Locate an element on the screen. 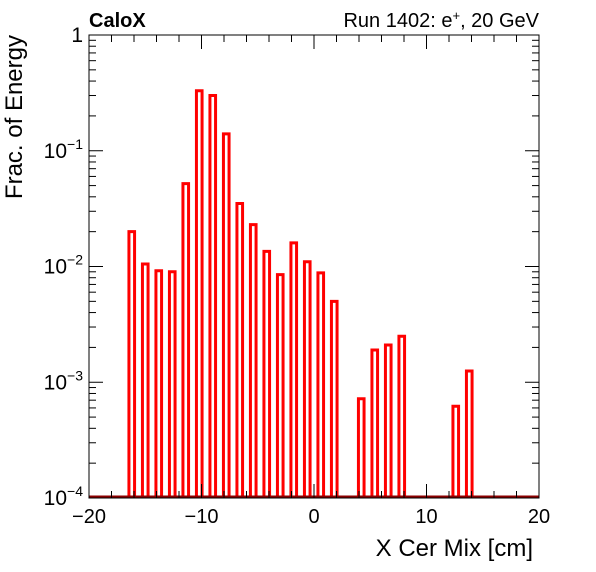  y-tick-label: 10⁻² is located at coordinates (64, 265).